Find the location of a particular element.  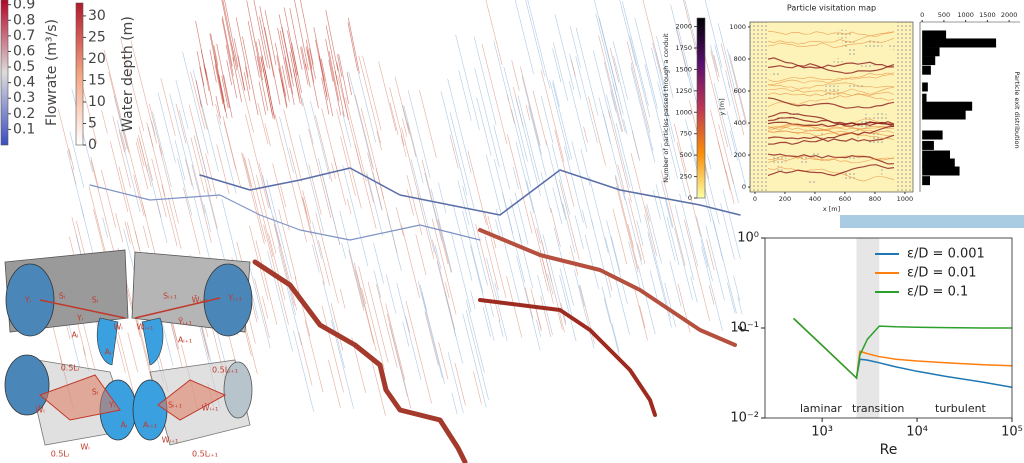

diagram-label: Yᵢ is located at coordinates (111, 405).